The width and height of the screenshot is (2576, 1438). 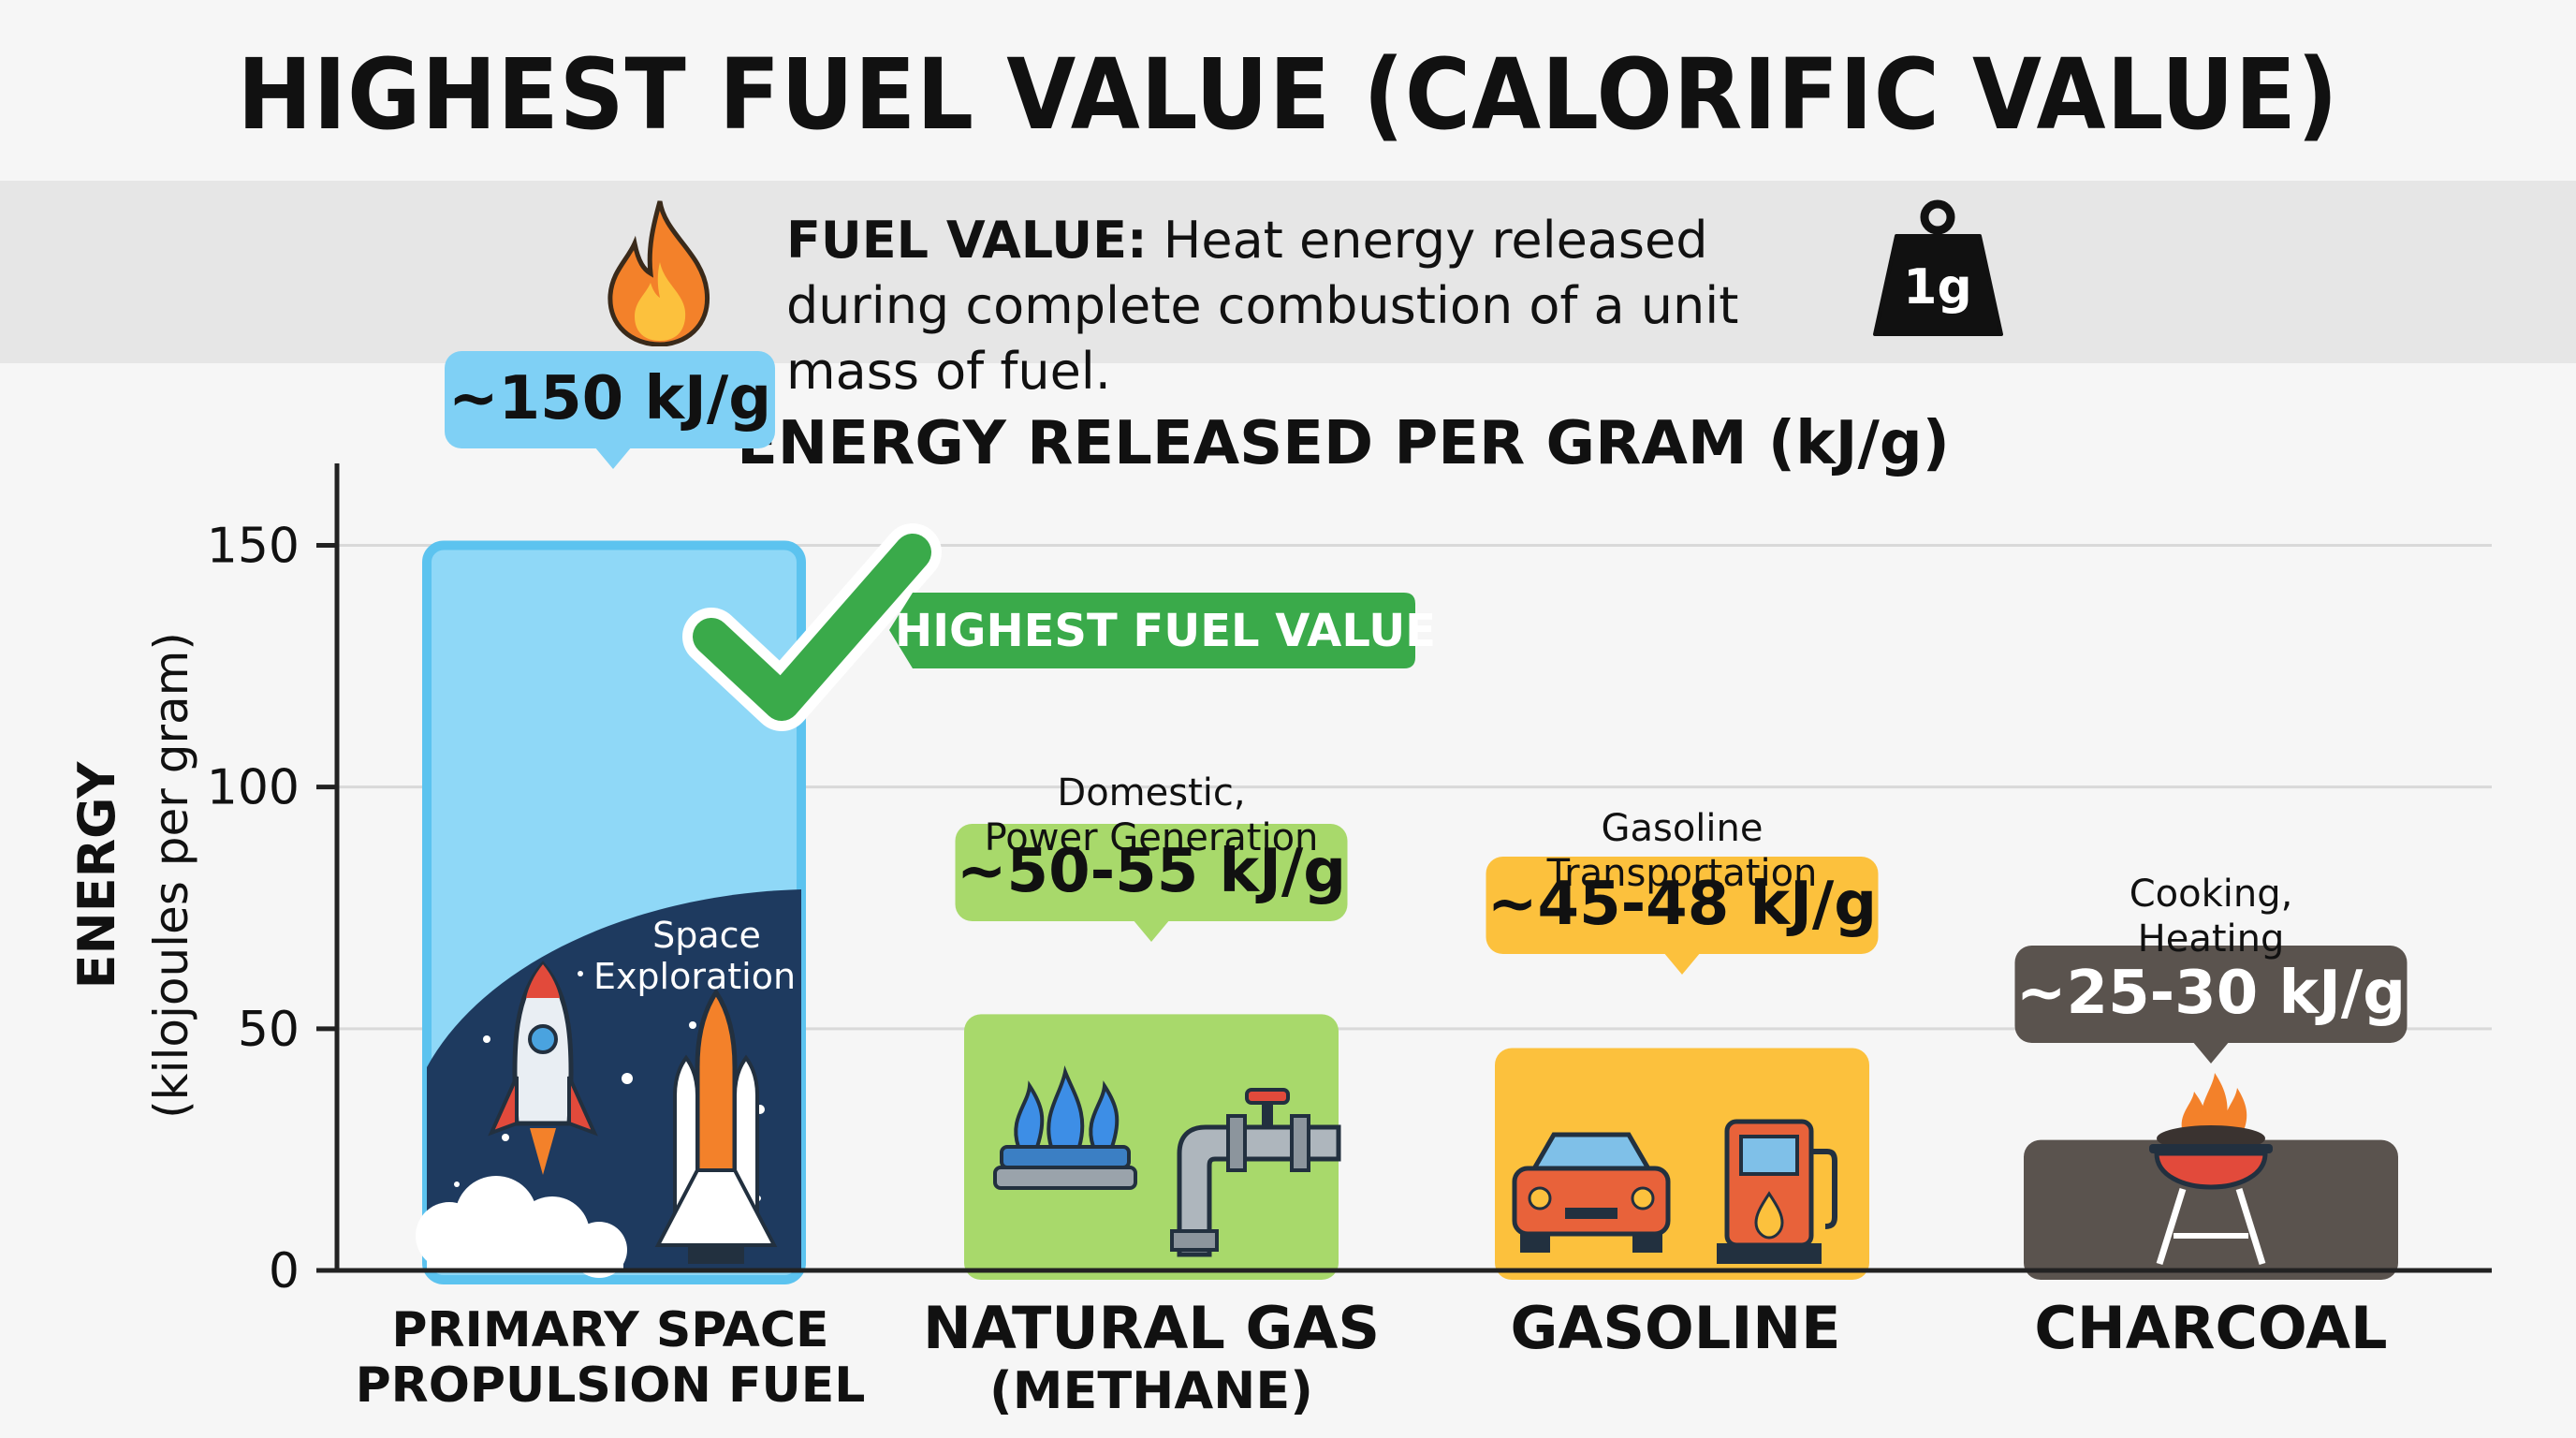 I want to click on bar-natural-gas, so click(x=1151, y=1147).